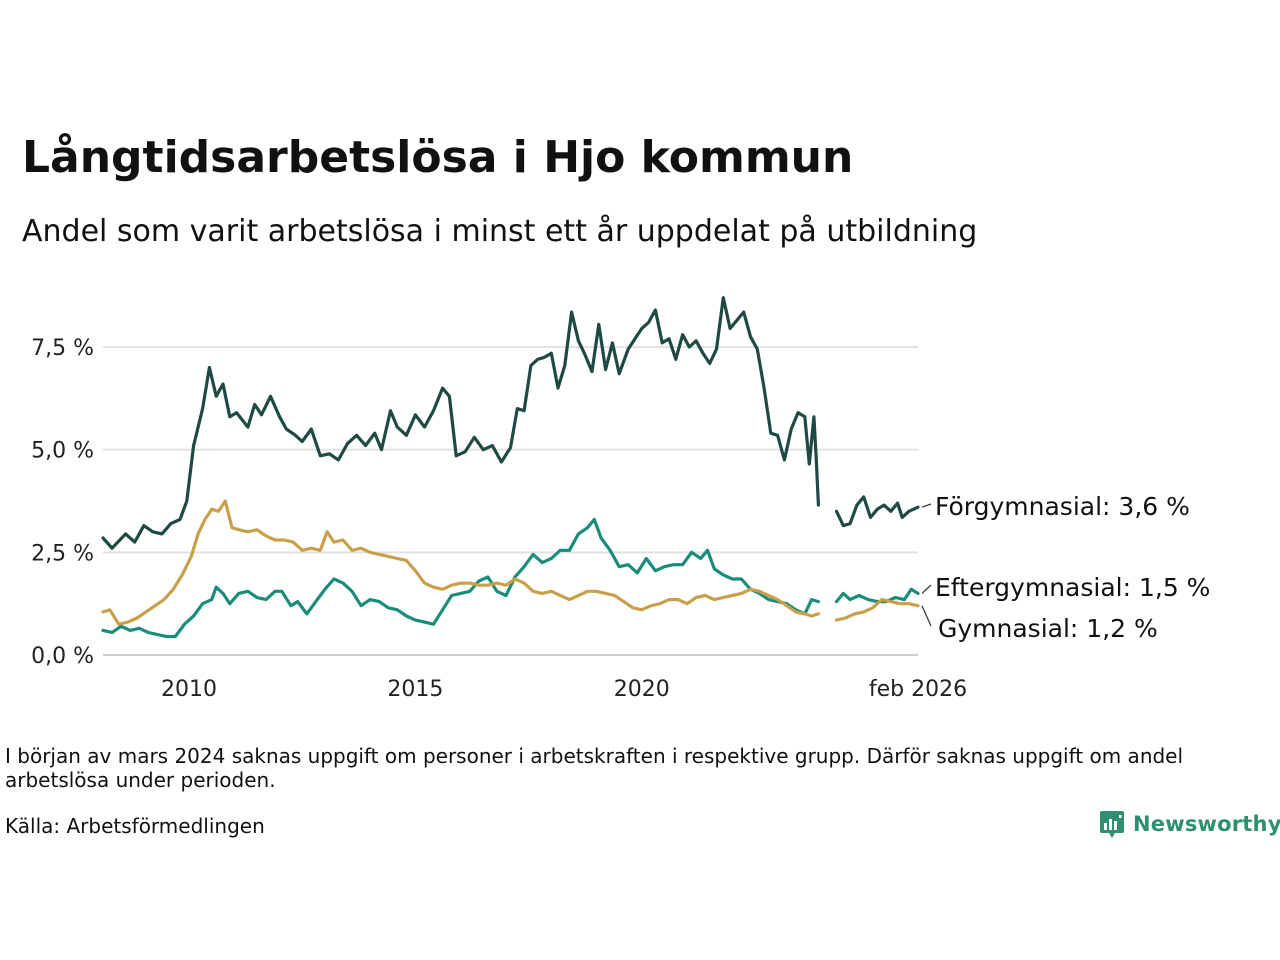 The image size is (1280, 960). I want to click on brand-logo: Newsworthy, so click(1189, 824).